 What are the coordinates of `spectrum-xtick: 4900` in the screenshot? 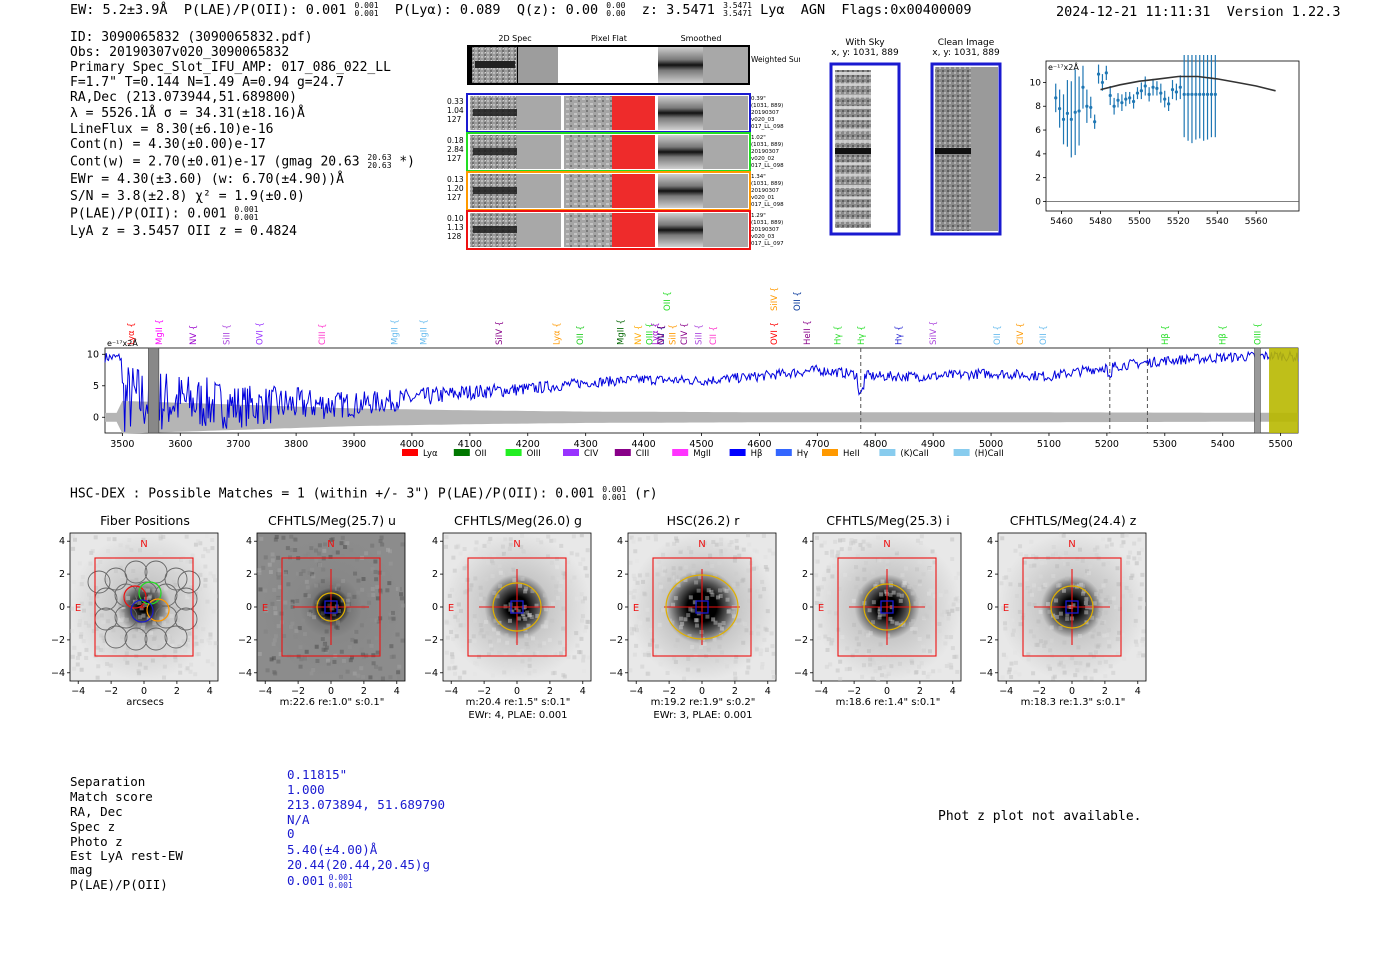 It's located at (933, 444).